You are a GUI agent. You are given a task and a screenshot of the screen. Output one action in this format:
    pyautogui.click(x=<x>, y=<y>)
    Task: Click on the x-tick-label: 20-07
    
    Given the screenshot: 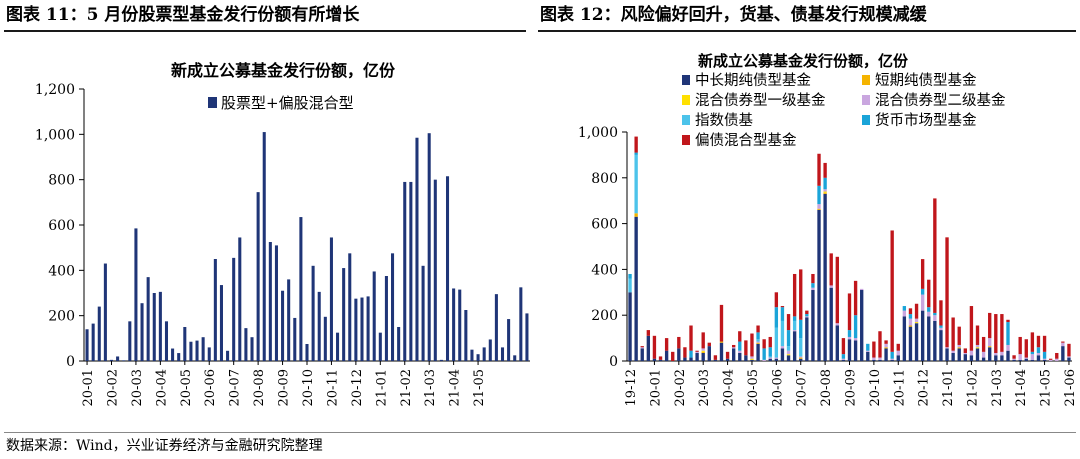 What is the action you would take?
    pyautogui.click(x=235, y=387)
    